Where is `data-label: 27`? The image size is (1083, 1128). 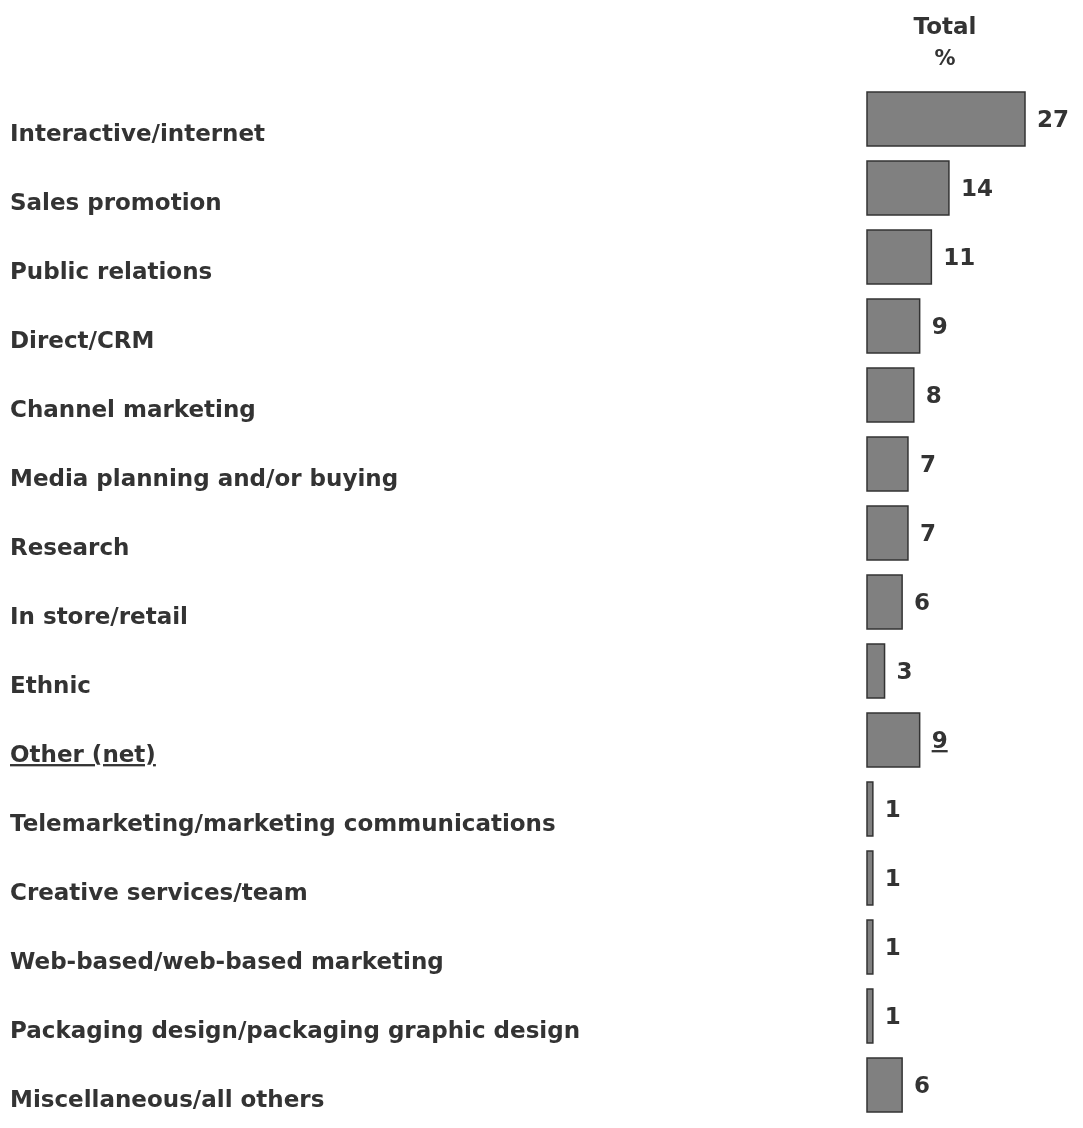
data-label: 27 is located at coordinates (1053, 119).